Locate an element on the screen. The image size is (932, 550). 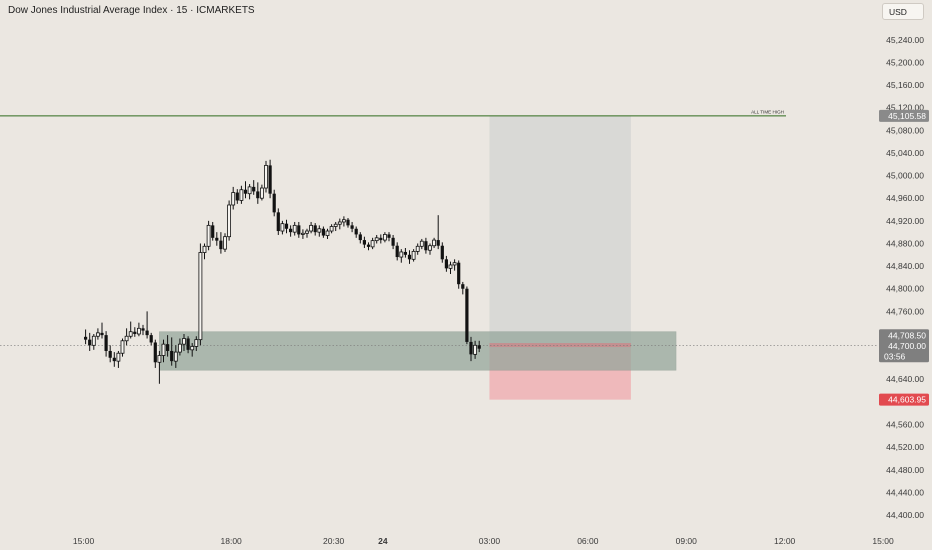
ath-price-label-bg is located at coordinates (904, 115).